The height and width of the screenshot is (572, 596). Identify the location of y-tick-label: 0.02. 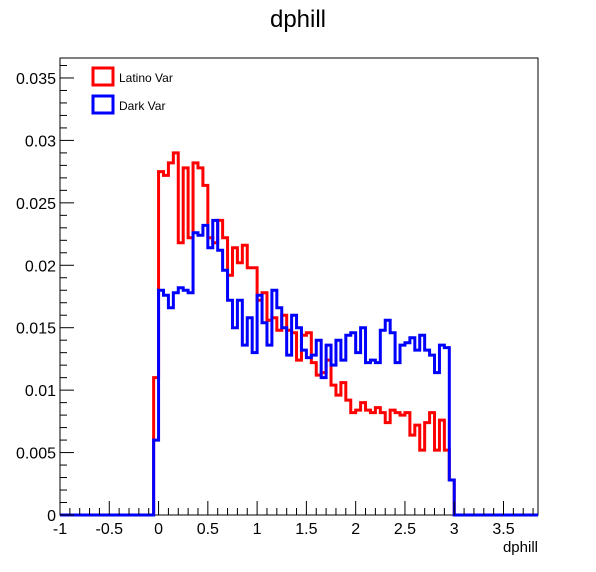
(40, 266).